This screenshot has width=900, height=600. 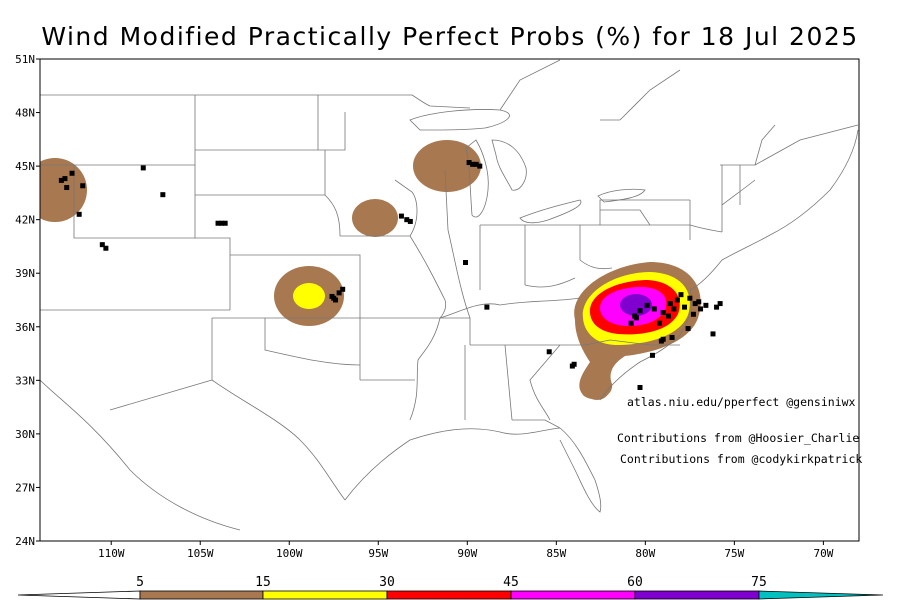 I want to click on lat-tick-label: 51N, so click(x=25, y=59).